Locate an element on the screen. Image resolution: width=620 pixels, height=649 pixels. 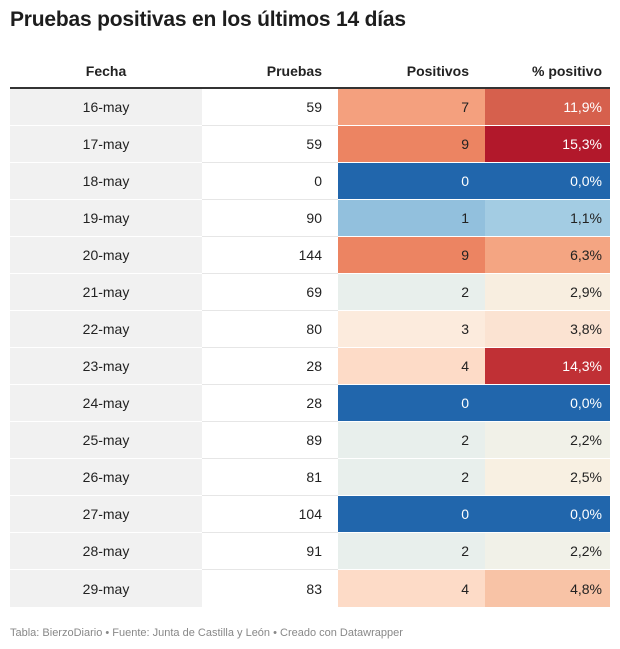
table-row: 21-may 69 2 2,9% is located at coordinates (310, 292).